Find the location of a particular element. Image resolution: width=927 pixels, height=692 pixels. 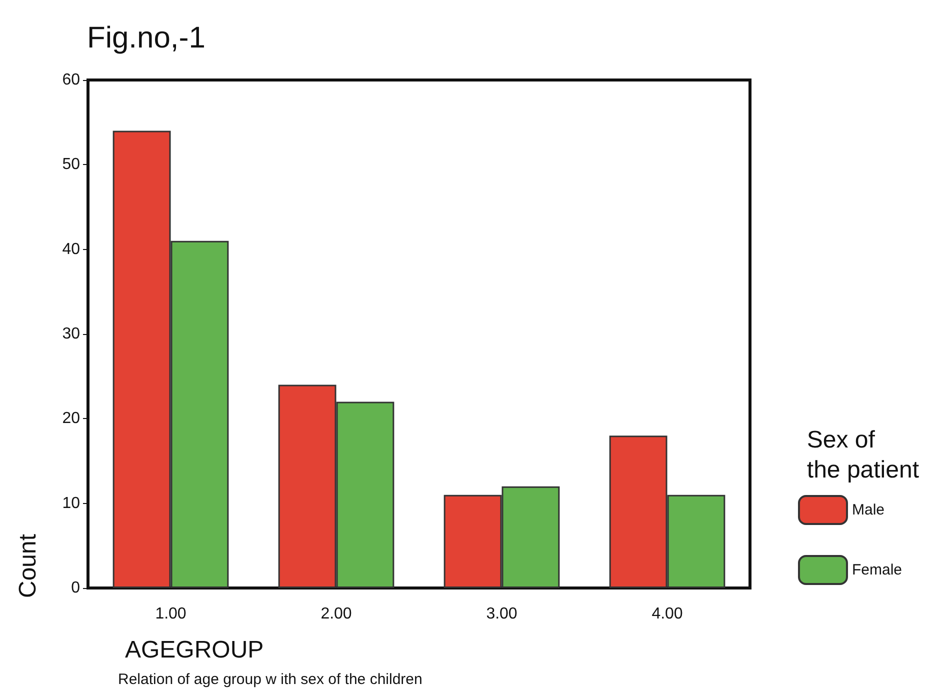

x-tick-label: 2.00 is located at coordinates (336, 614).